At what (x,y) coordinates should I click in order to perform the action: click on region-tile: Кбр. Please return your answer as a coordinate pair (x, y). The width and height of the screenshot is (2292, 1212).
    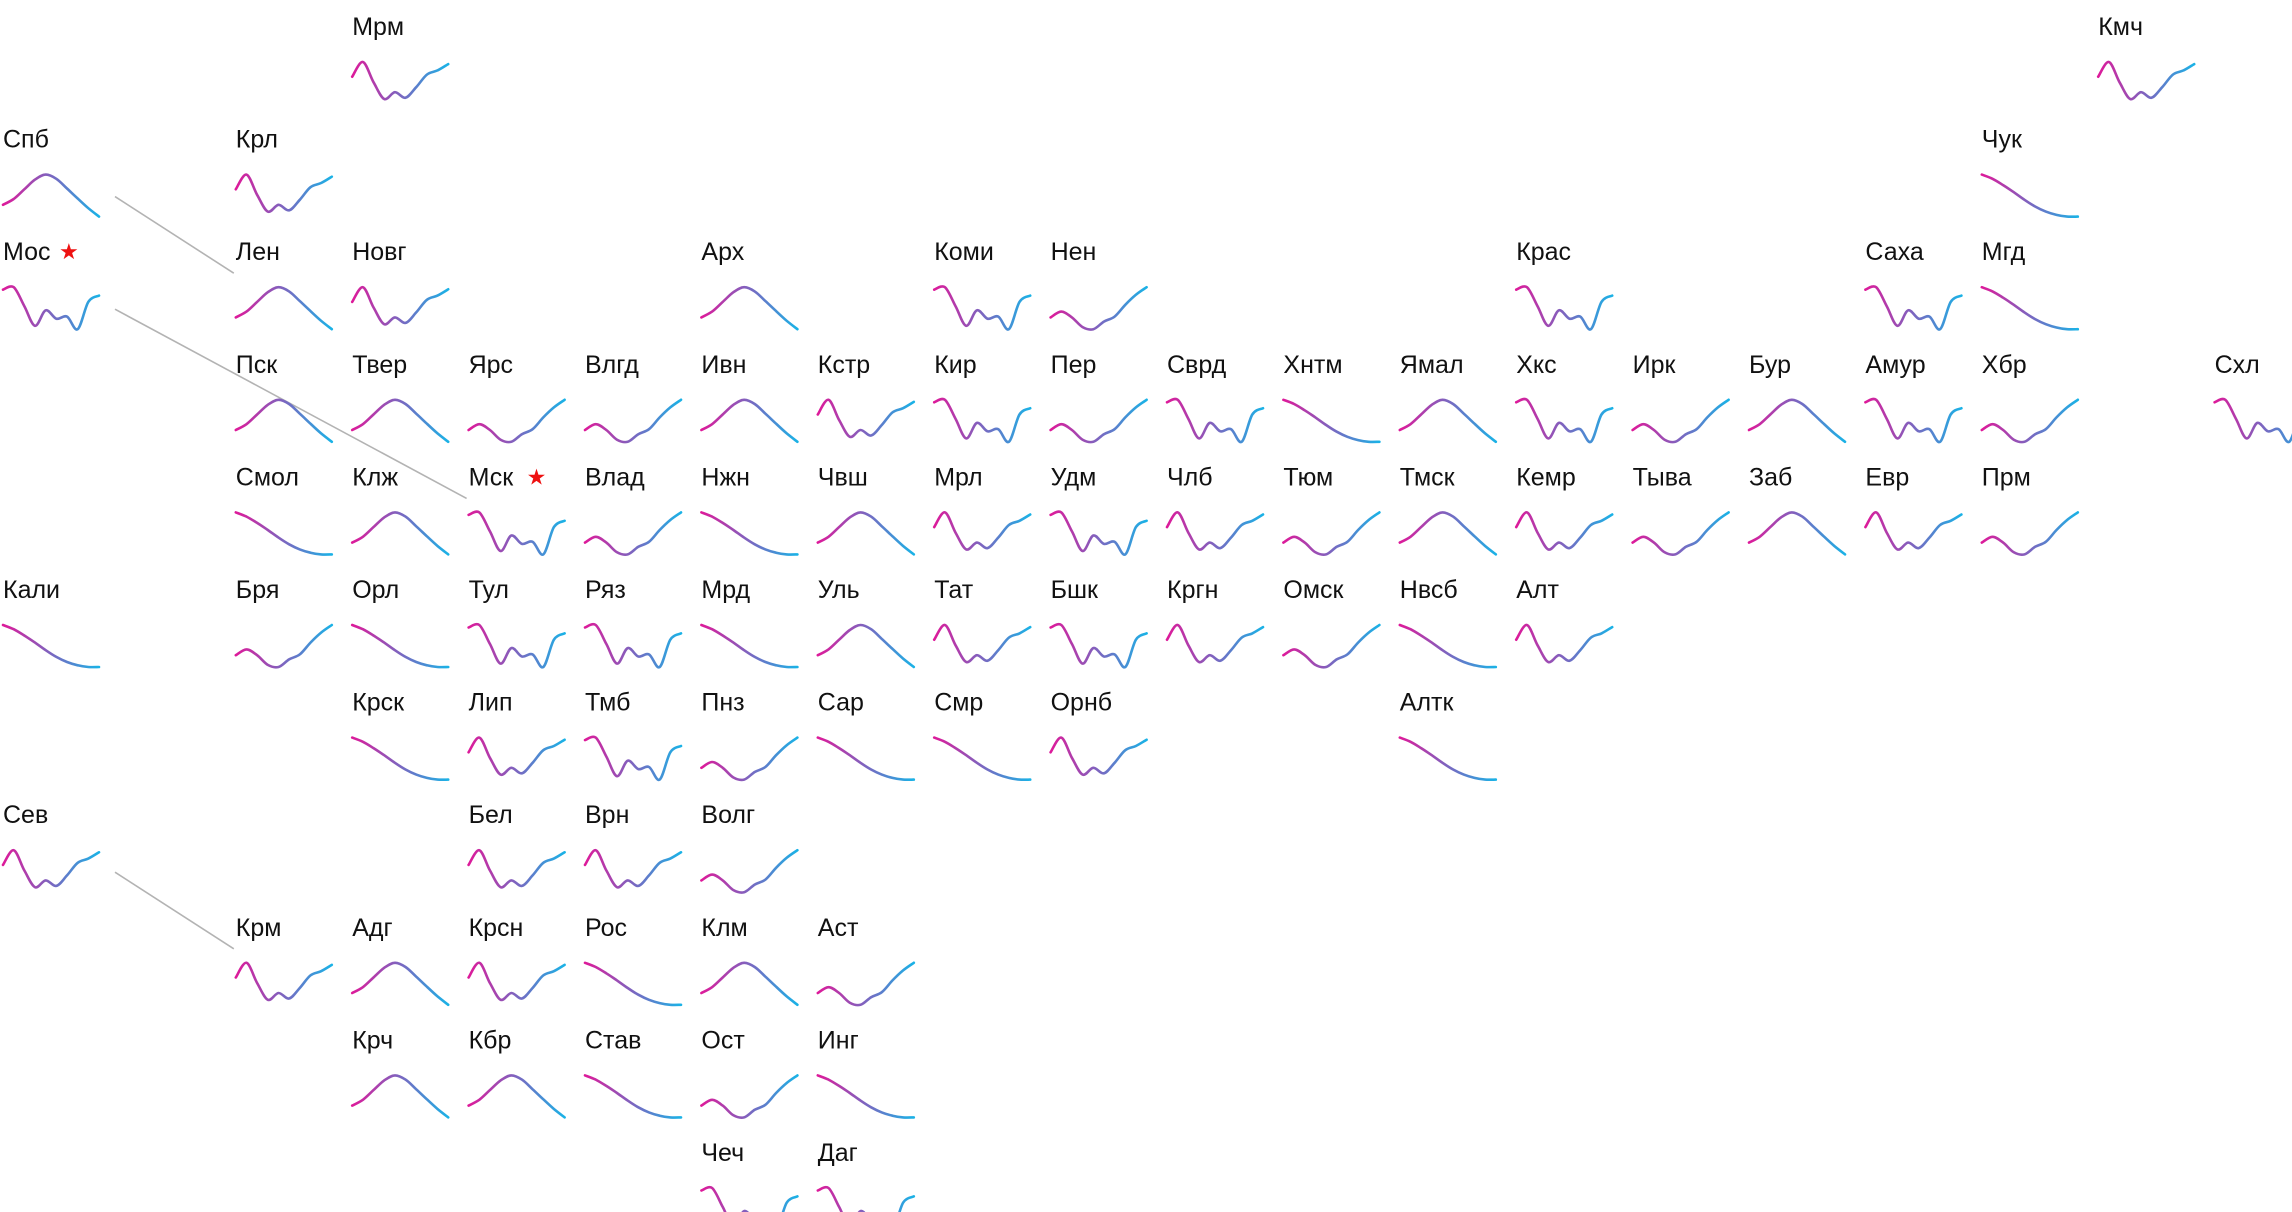
    Looking at the image, I should click on (516, 1072).